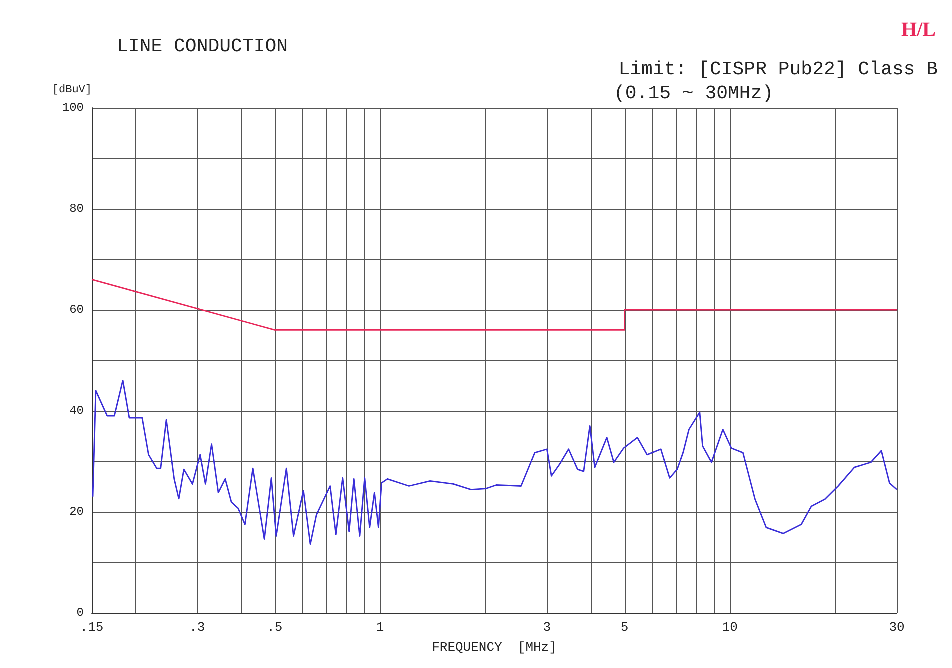 The width and height of the screenshot is (952, 668). I want to click on x-tick-label: 1, so click(380, 627).